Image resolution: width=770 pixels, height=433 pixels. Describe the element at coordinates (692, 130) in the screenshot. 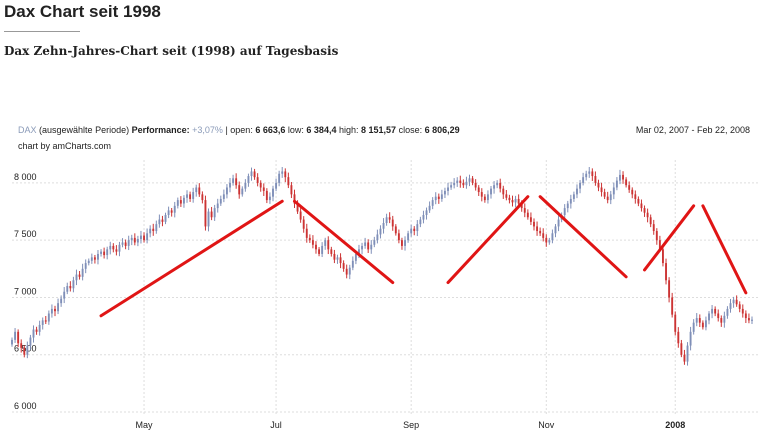

I see `date-range: Mar 02, 2007 - Feb 22, 2008` at that location.